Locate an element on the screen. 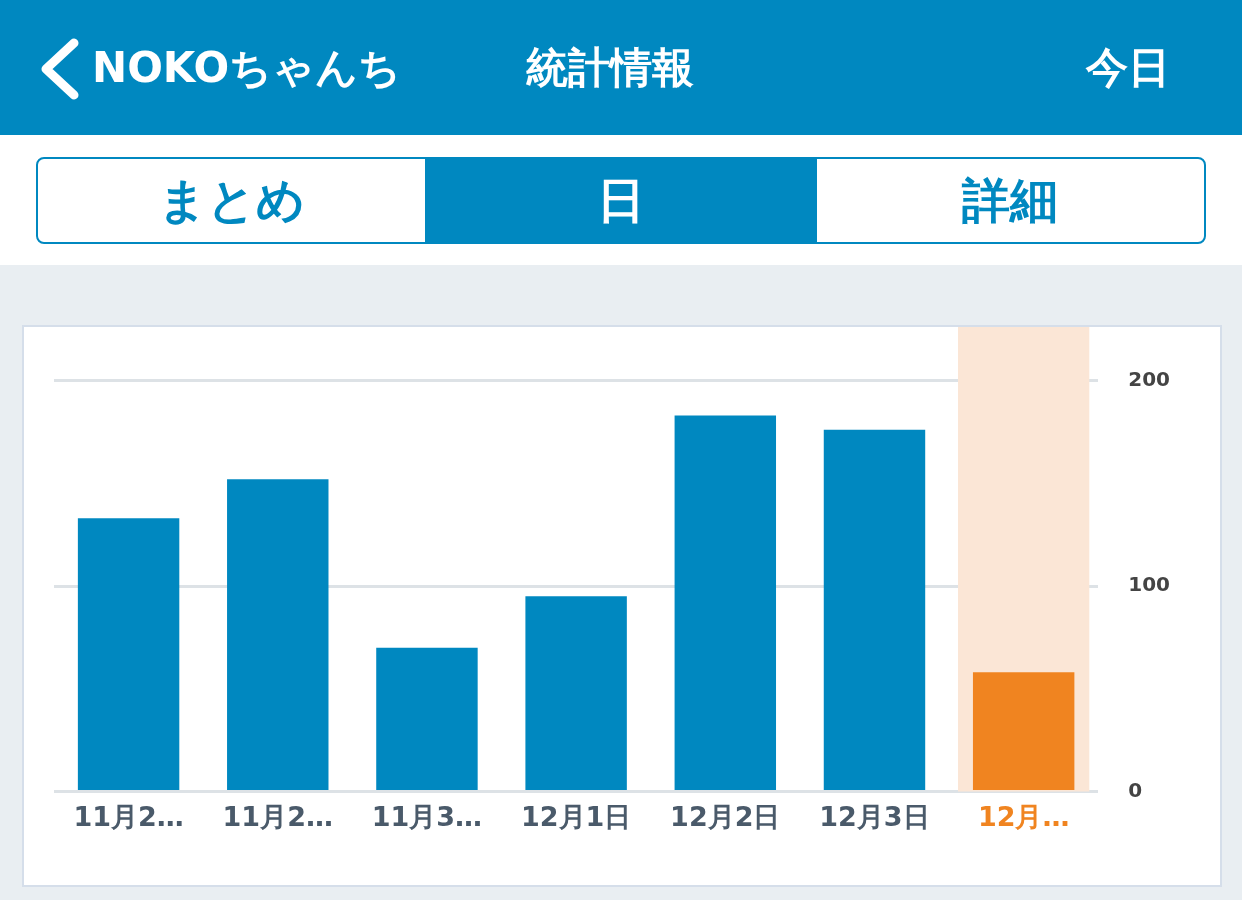  text: 今日 is located at coordinates (1128, 68).